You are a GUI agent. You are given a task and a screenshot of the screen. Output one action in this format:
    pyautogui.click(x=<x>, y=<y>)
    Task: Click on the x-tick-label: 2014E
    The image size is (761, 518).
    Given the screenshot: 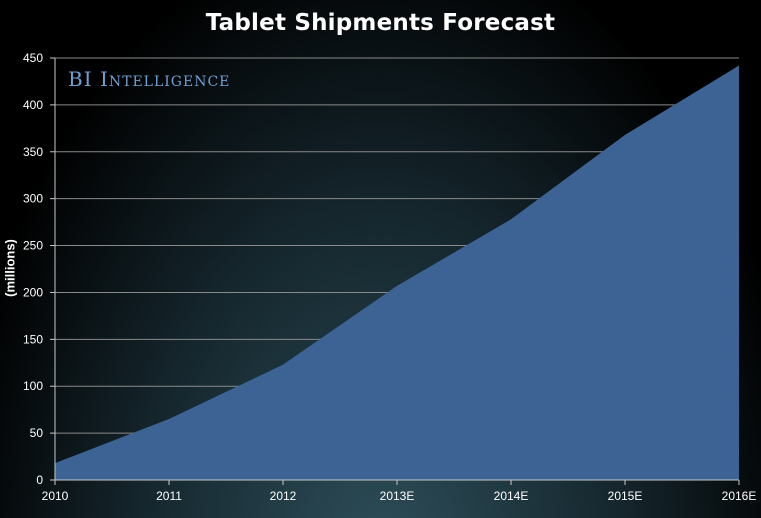 What is the action you would take?
    pyautogui.click(x=511, y=496)
    